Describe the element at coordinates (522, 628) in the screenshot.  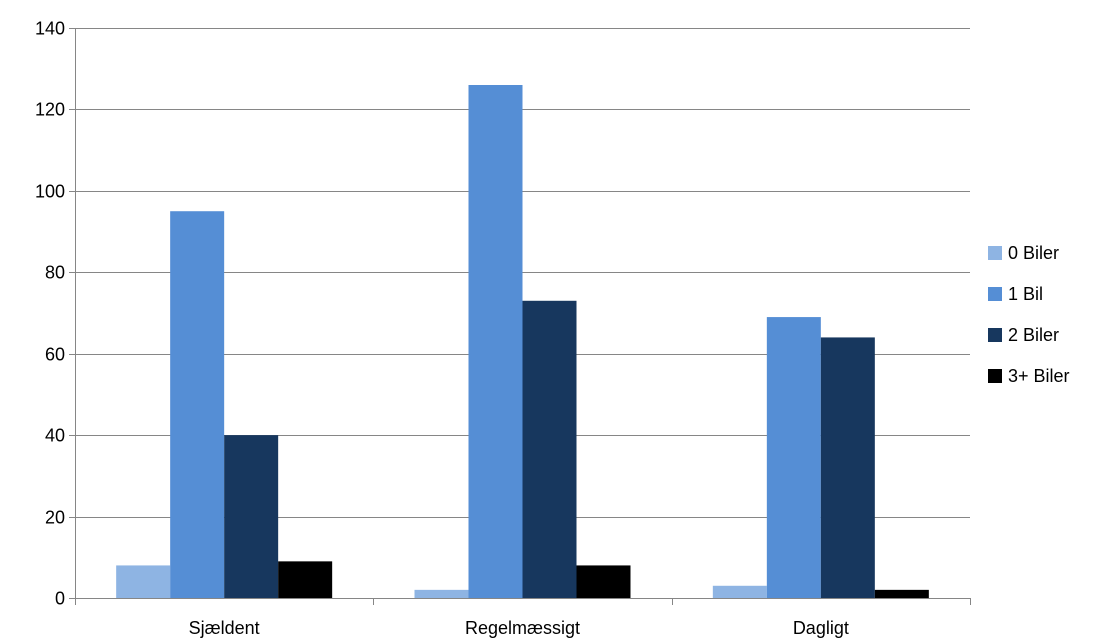
I see `x-category-label: Regelmæssigt` at that location.